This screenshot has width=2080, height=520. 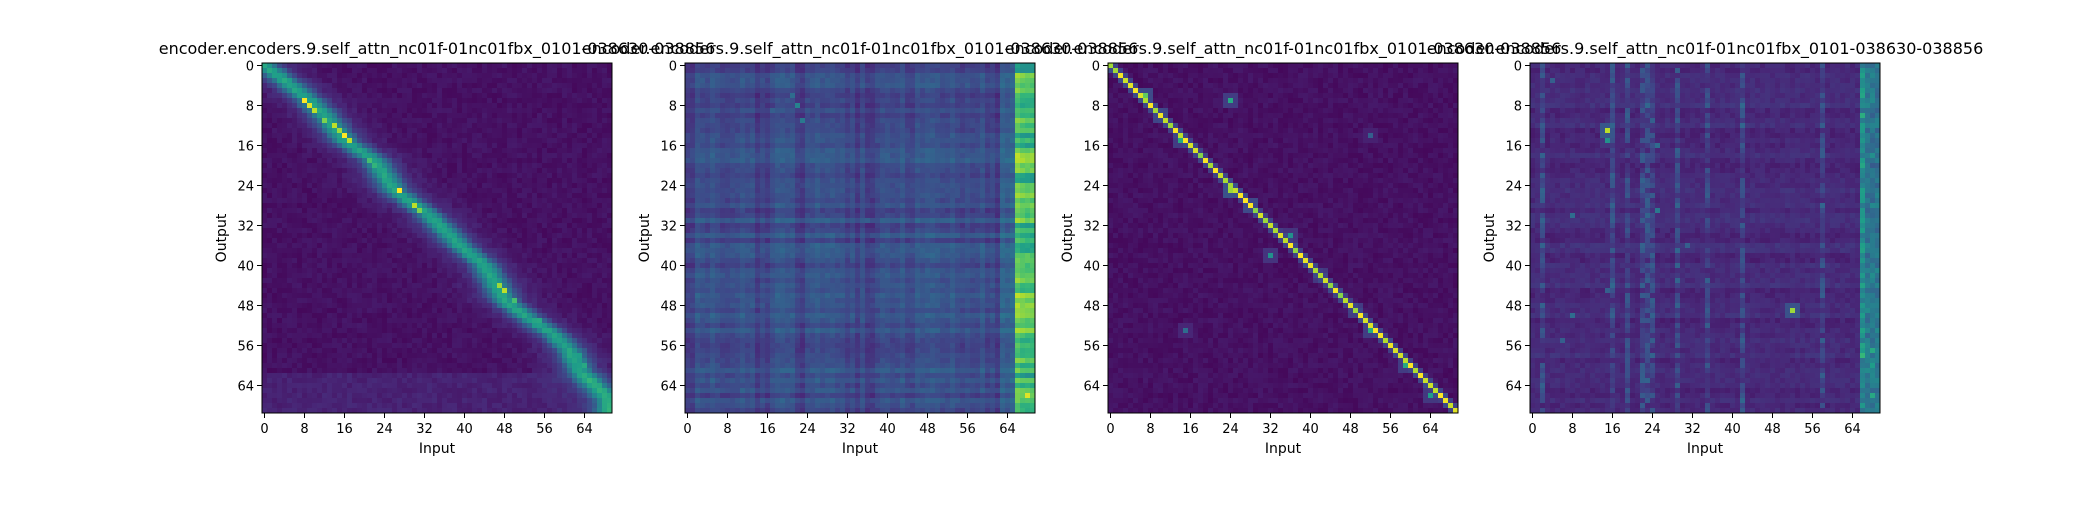 What do you see at coordinates (437, 238) in the screenshot?
I see `plot-frame` at bounding box center [437, 238].